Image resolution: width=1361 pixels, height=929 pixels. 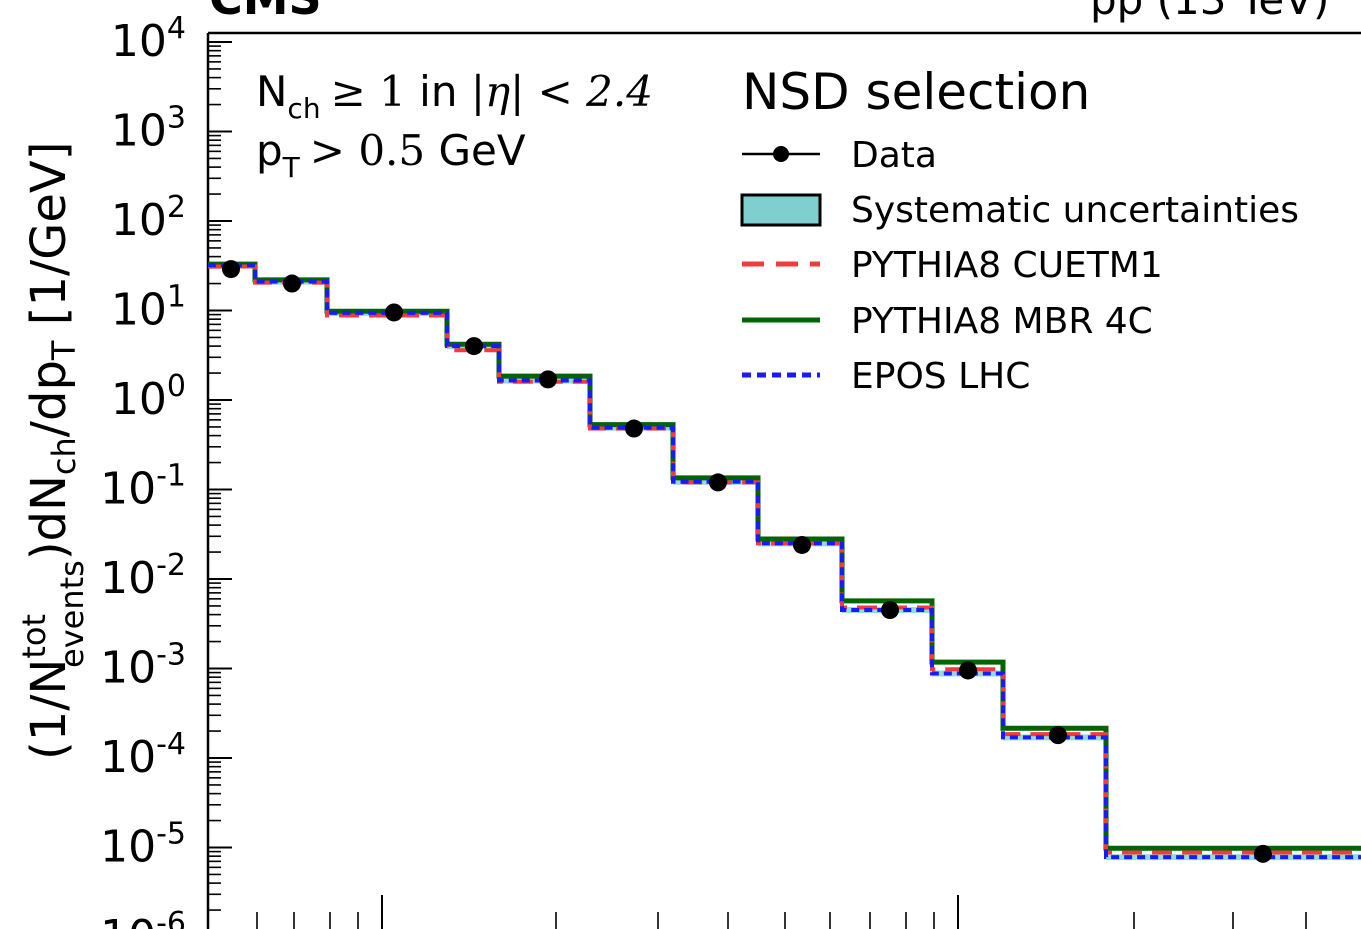 I want to click on legend-label-cuetm1: PYTHIA8 CUETM1, so click(x=1007, y=265).